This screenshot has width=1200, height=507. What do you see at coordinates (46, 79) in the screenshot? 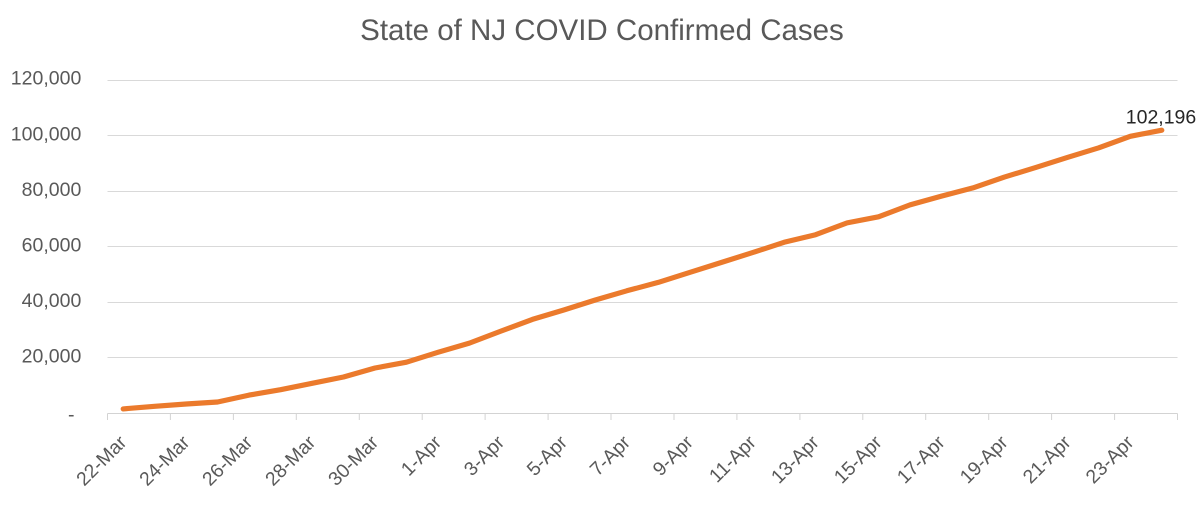
I see `svg-text: 120,000` at bounding box center [46, 79].